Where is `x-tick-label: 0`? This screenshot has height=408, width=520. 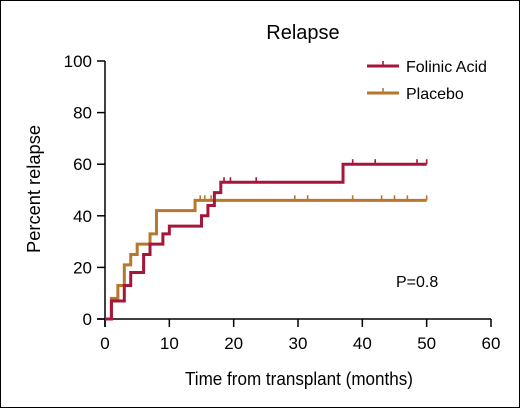
x-tick-label: 0 is located at coordinates (104, 343).